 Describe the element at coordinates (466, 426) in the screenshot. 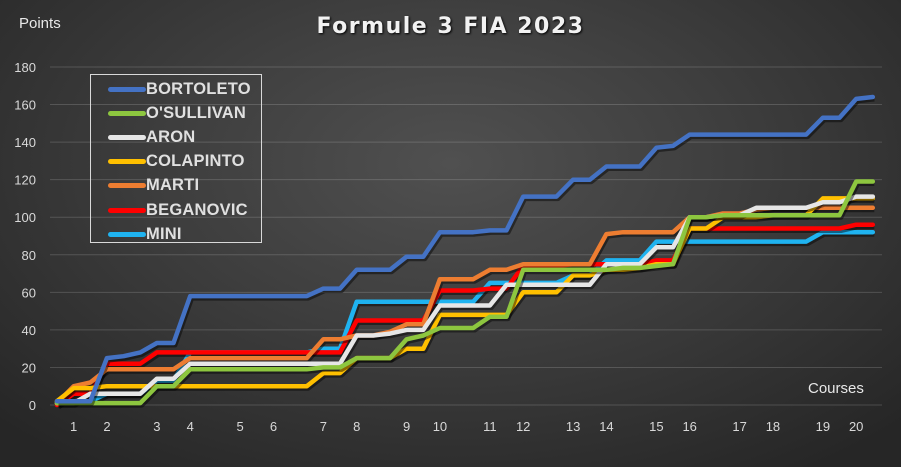

I see `x-axis-ticks: 1 2 3 4 5 6 7 8 9 10 11 12 13 14 15 16 17 18 19 20` at that location.